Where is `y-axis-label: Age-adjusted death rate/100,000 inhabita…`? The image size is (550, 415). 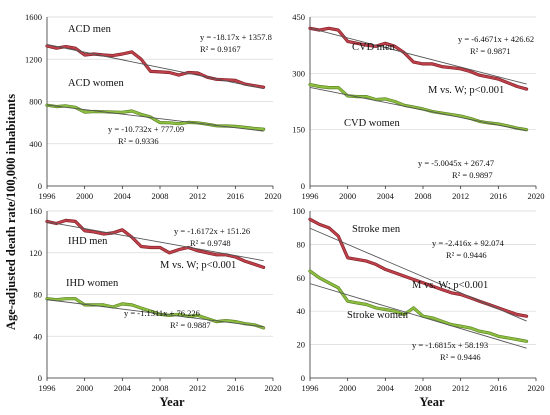
y-axis-label: Age-adjusted death rate/100,000 inhabita… is located at coordinates (11, 212).